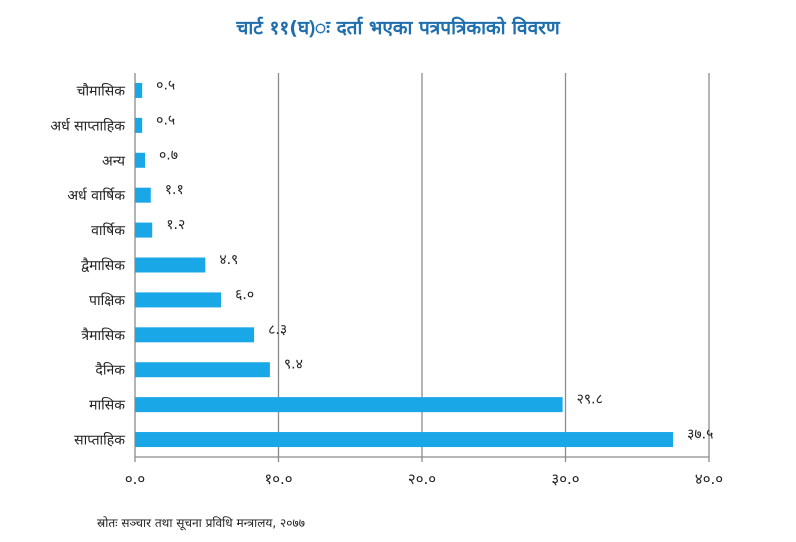 This screenshot has width=796, height=542. What do you see at coordinates (277, 330) in the screenshot?
I see `data-label: ८.३` at bounding box center [277, 330].